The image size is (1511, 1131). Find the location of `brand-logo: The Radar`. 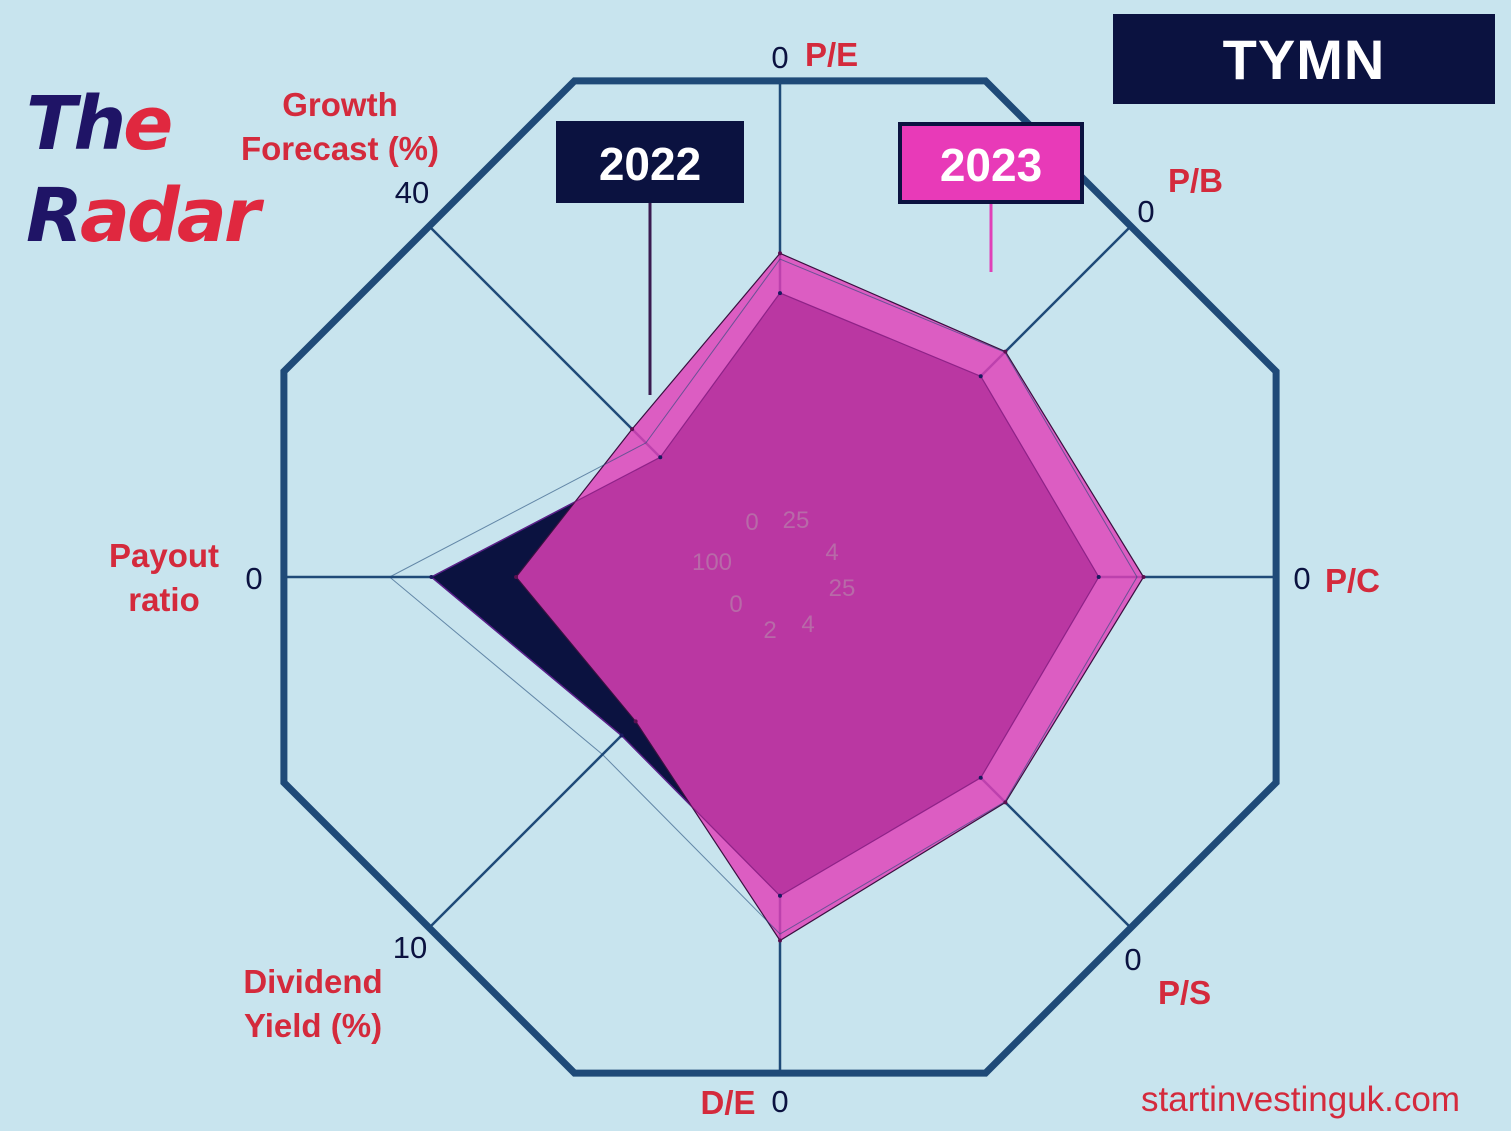

brand-logo: The Radar is located at coordinates (143, 170).